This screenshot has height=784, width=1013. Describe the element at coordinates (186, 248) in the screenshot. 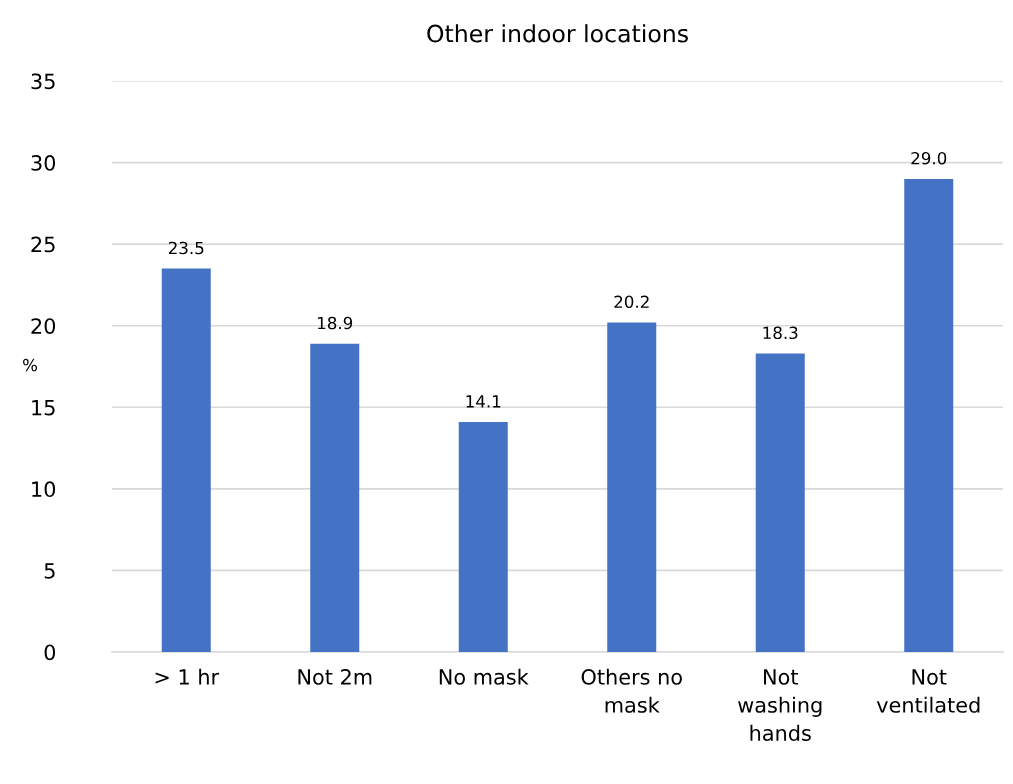

I see `data-label: 23.5` at that location.